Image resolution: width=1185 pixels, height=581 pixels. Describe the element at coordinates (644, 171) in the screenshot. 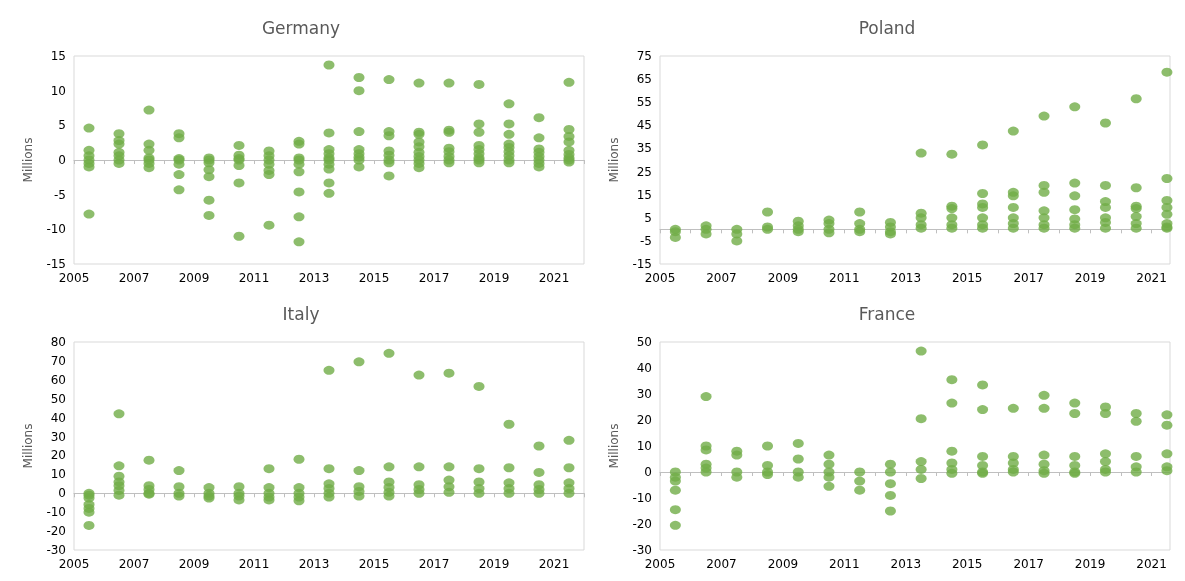

I see `y-tick-label: 25` at that location.